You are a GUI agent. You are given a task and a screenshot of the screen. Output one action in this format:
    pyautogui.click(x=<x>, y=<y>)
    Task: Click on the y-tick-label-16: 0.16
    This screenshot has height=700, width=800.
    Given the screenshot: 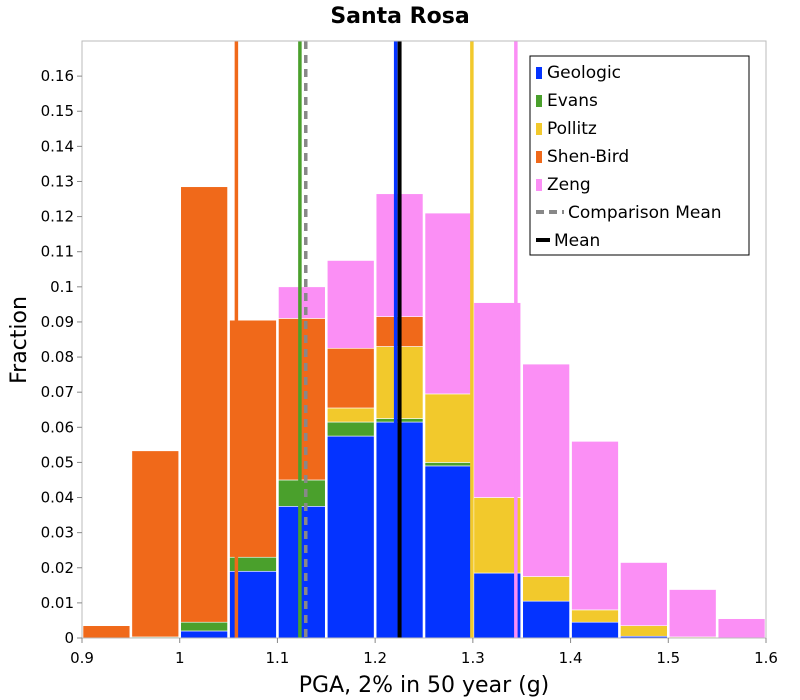 What is the action you would take?
    pyautogui.click(x=57, y=76)
    